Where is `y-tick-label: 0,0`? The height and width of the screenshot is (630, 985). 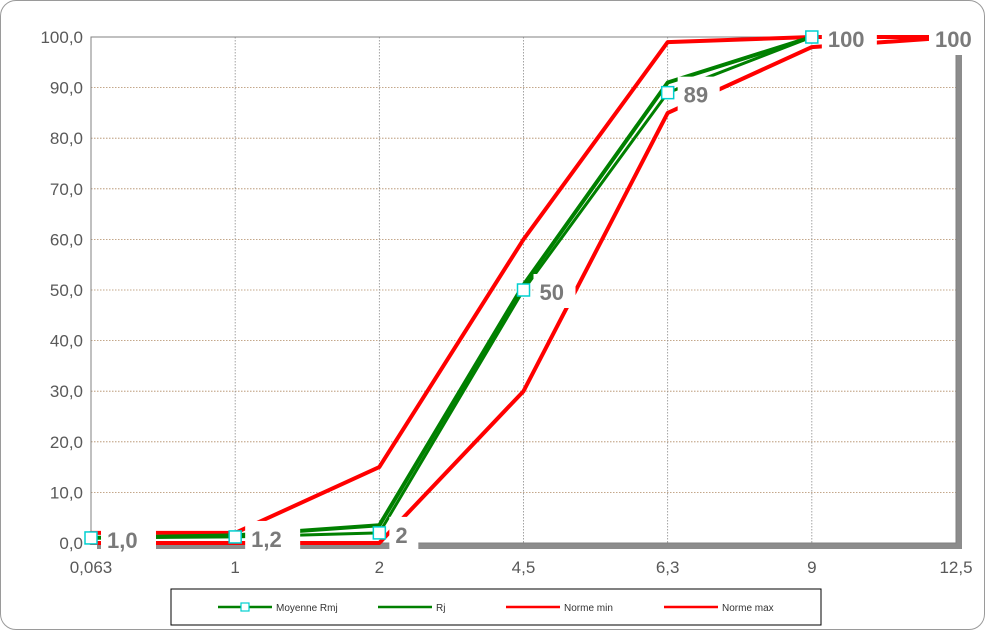 y-tick-label: 0,0 is located at coordinates (71, 543).